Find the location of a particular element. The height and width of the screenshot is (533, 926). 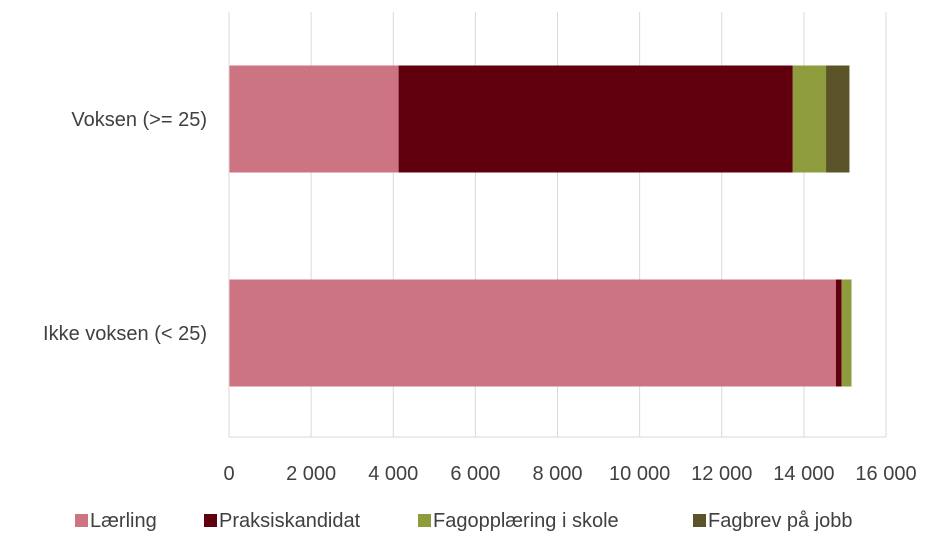

x-tick-label: 0 is located at coordinates (228, 474).